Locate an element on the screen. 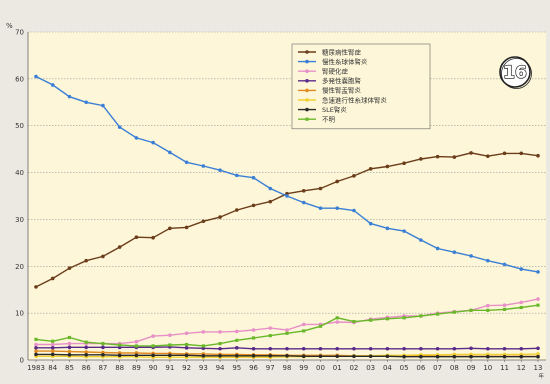 The width and height of the screenshot is (550, 384). y-tick-label: 50 is located at coordinates (19, 126).